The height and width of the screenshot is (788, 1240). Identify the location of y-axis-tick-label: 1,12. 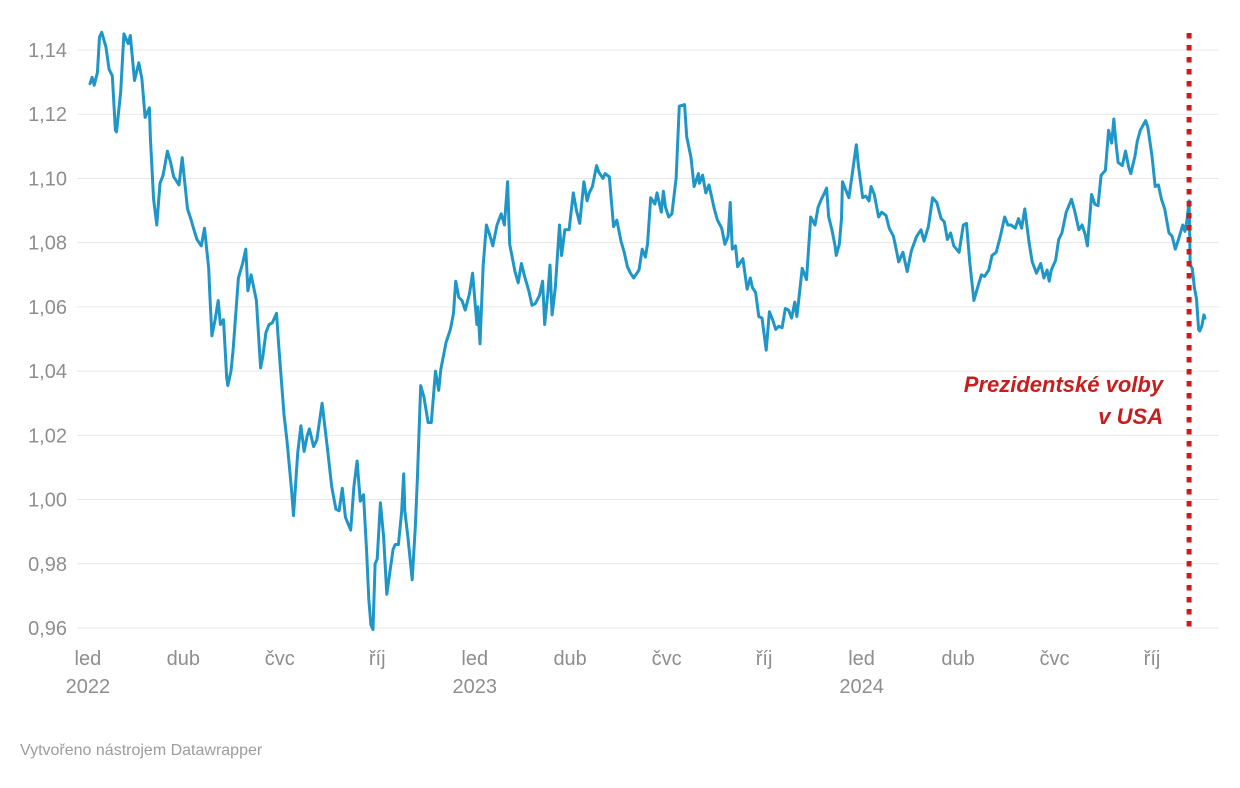
(47, 115).